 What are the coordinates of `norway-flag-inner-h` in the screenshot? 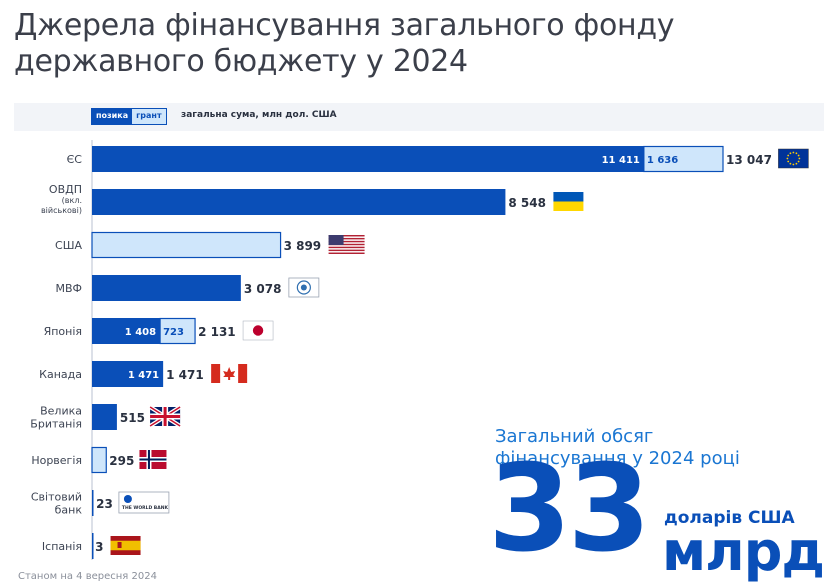 It's located at (153, 459).